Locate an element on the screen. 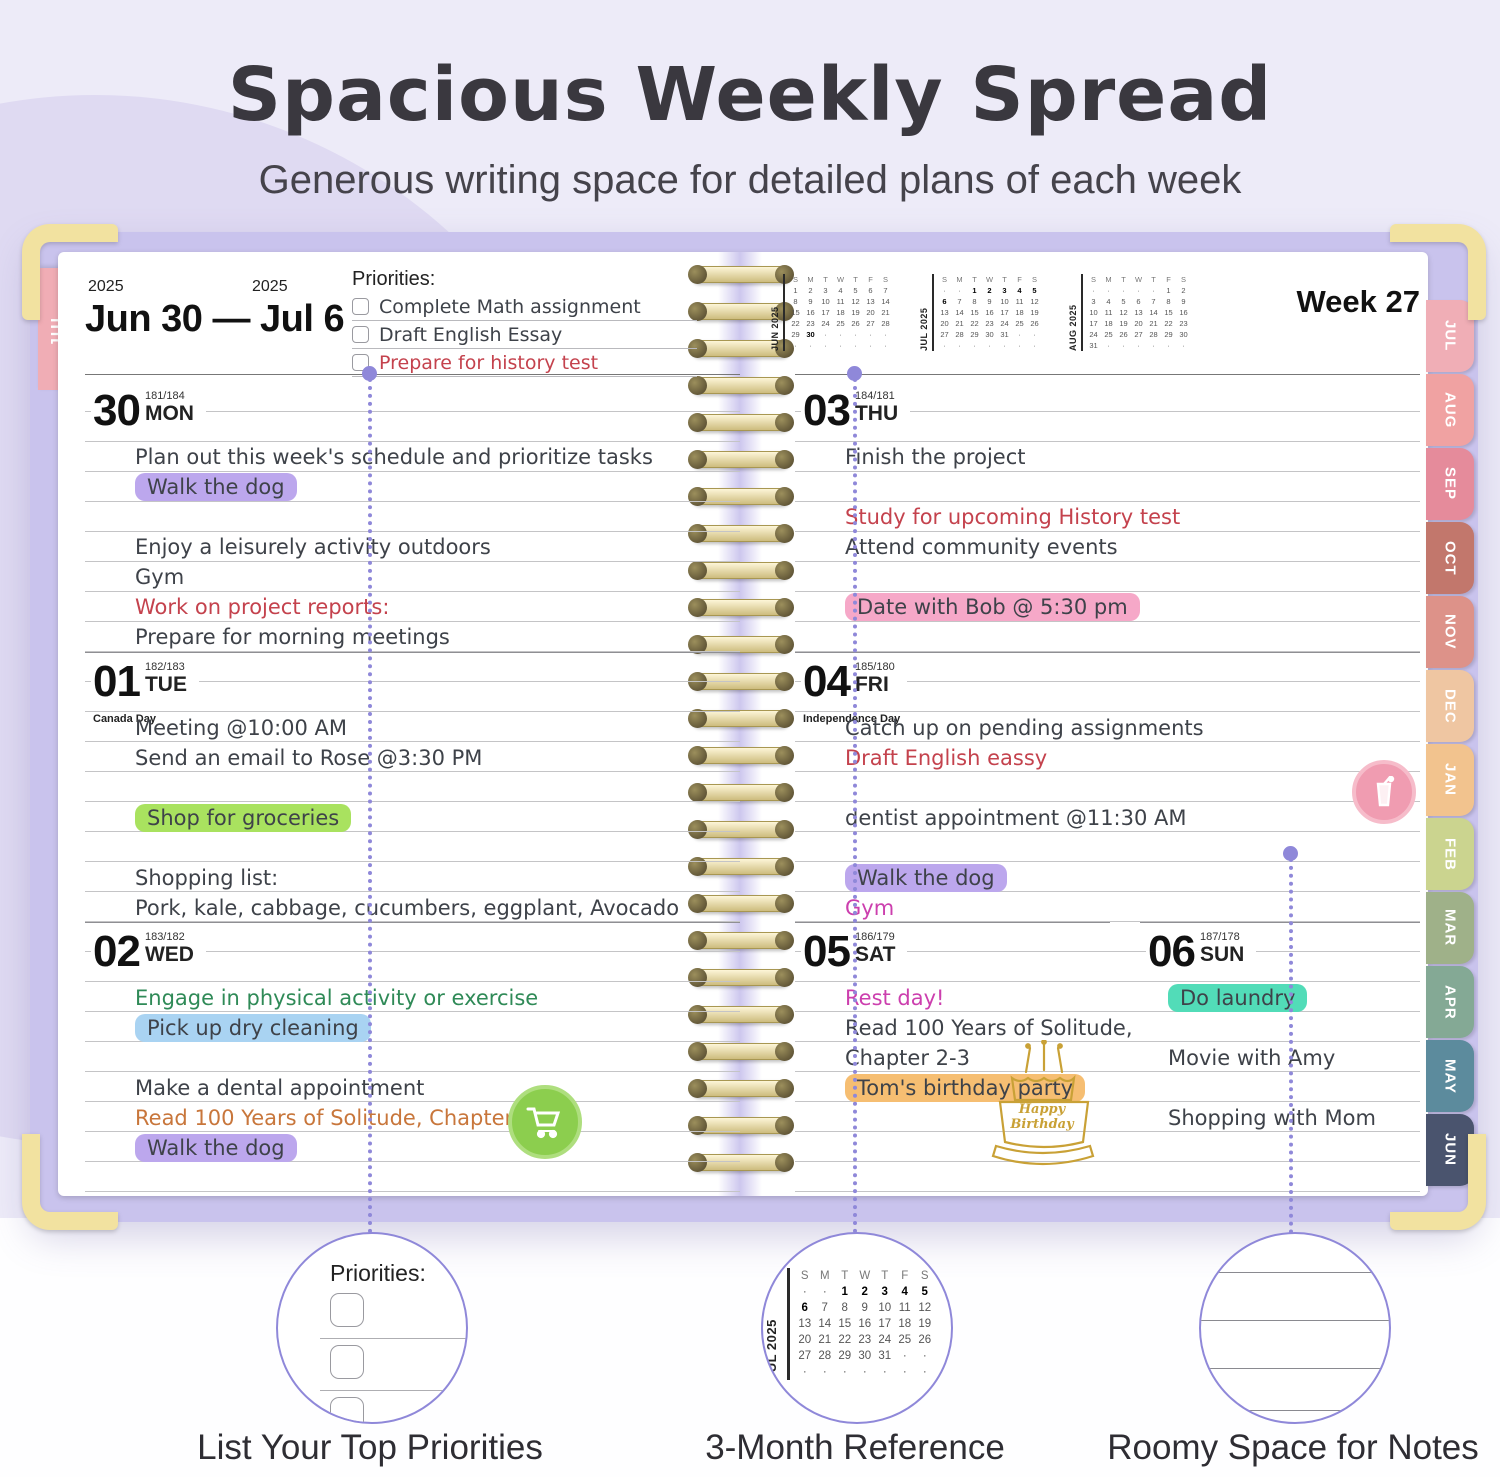 Image resolution: width=1500 pixels, height=1477 pixels. day-abbr: WED is located at coordinates (169, 954).